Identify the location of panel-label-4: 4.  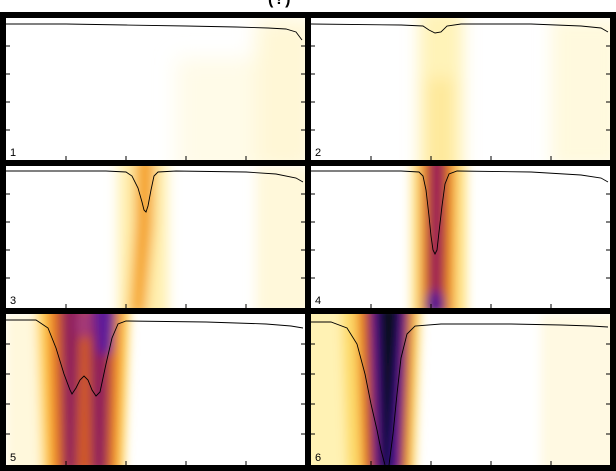
(318, 301).